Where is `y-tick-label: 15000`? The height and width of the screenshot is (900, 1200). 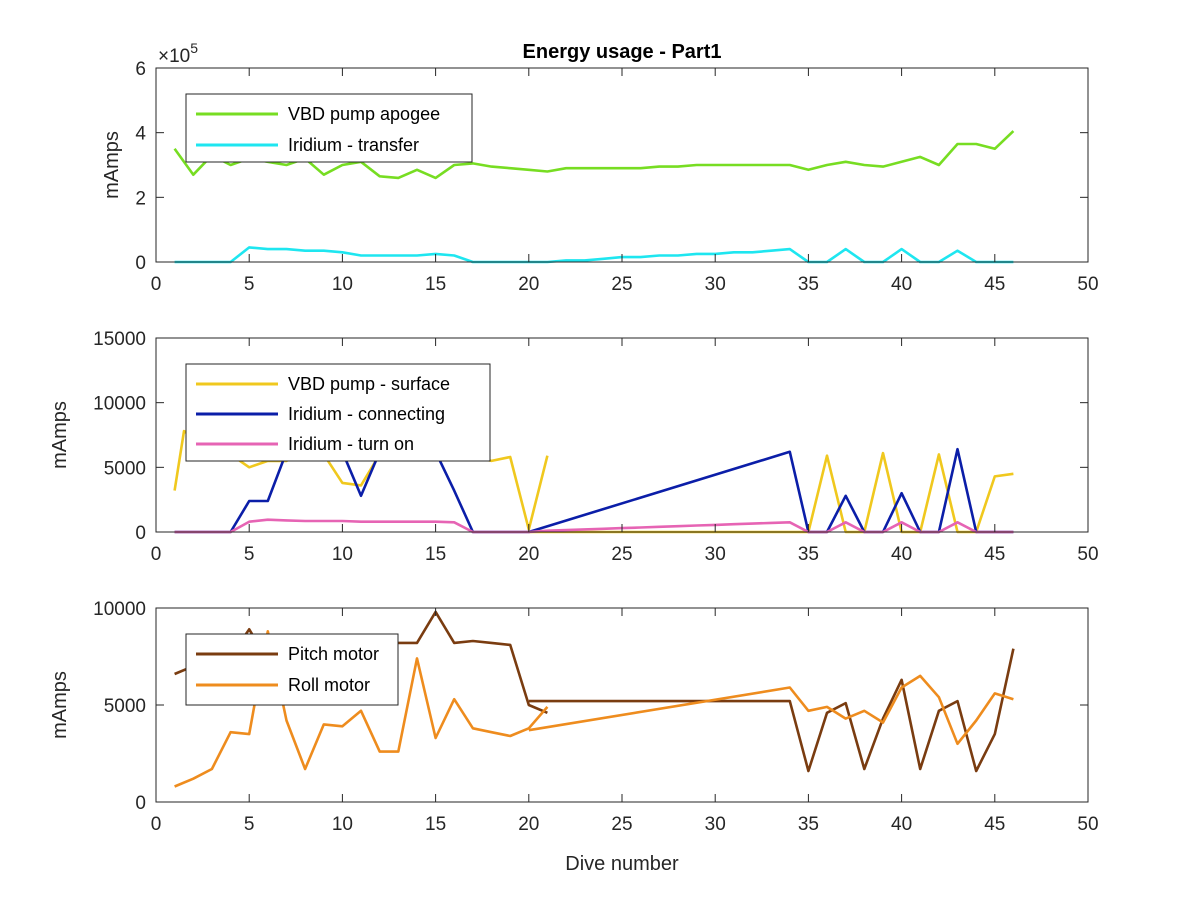 y-tick-label: 15000 is located at coordinates (119, 339).